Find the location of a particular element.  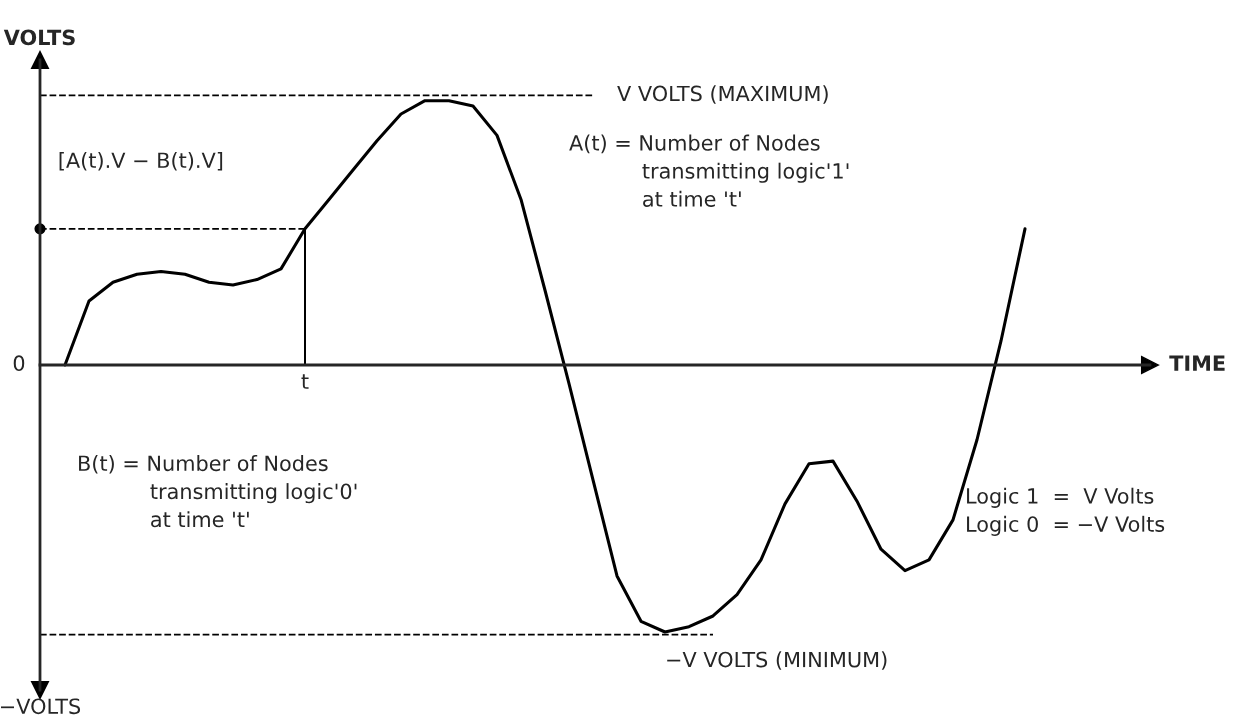

y-axis-title: VOLTS is located at coordinates (39, 37).